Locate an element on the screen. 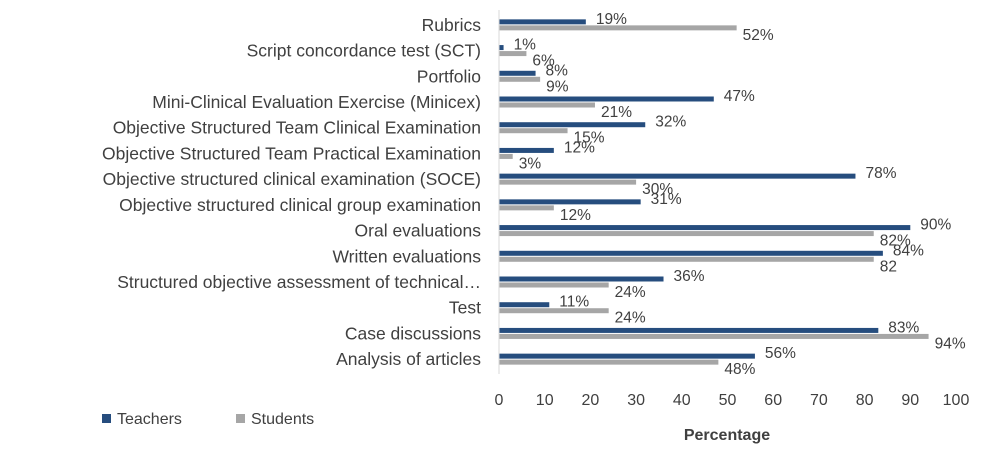 The height and width of the screenshot is (454, 982). value-label-students-objective-structured-clinical-group-examination: 12% is located at coordinates (575, 215).